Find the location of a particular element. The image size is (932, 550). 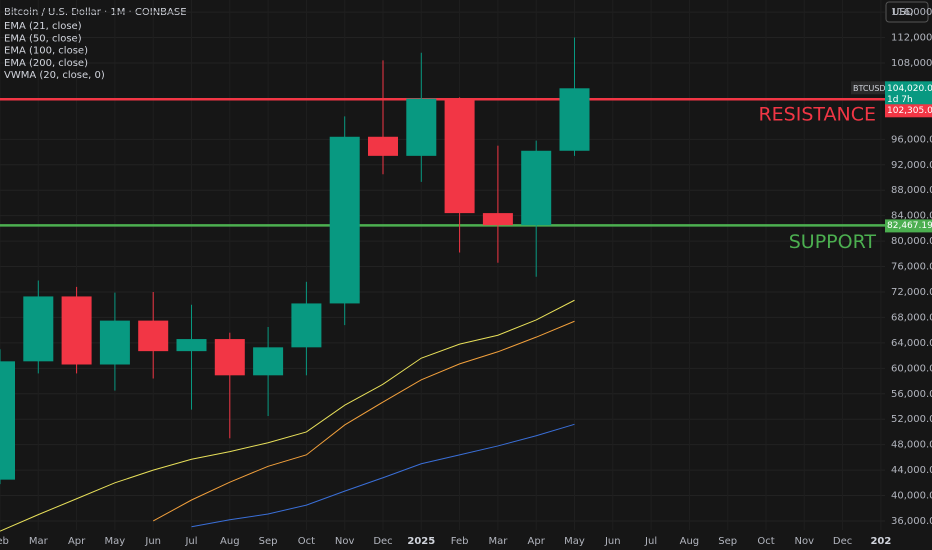

y-tick-label: 48,000.00 is located at coordinates (911, 445).